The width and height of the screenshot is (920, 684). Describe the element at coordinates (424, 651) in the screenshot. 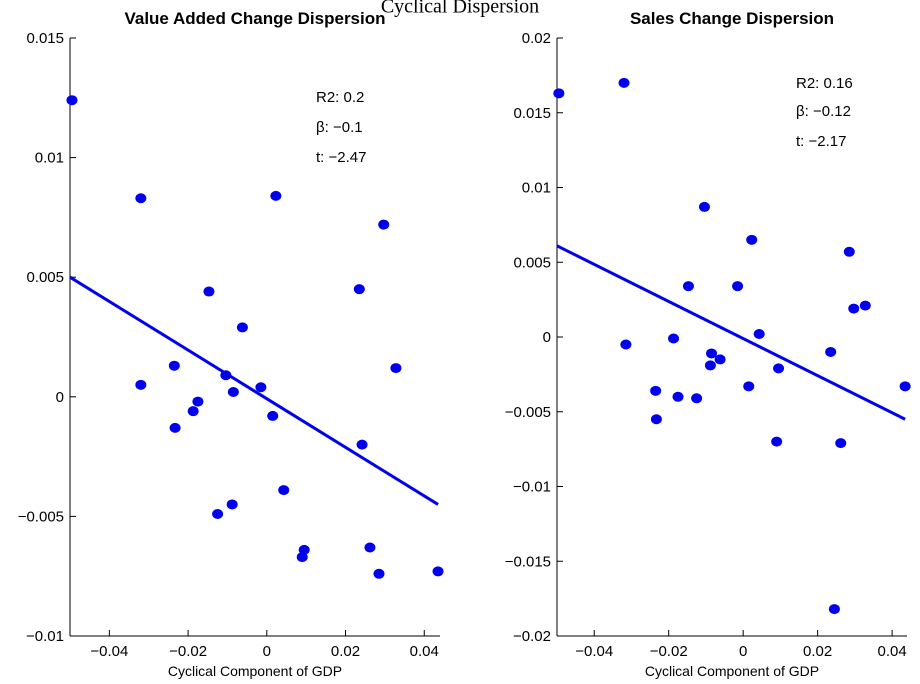

I see `chart1-x-tick-label: 0.04` at that location.